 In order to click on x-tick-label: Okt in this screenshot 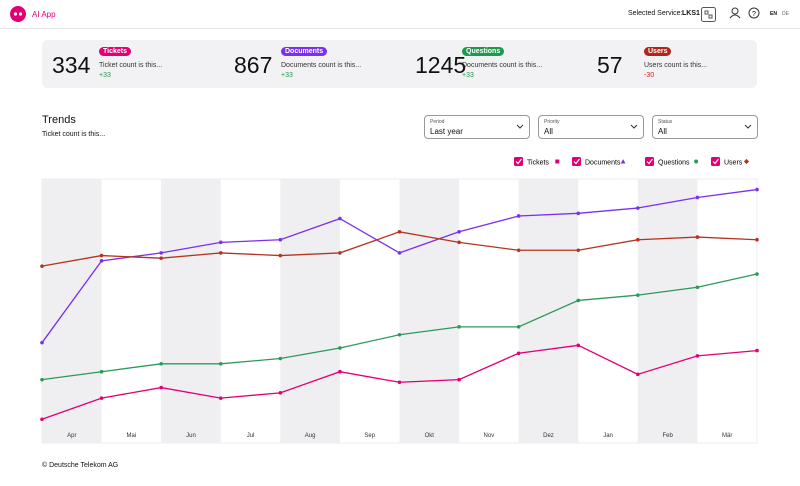, I will do `click(430, 436)`.